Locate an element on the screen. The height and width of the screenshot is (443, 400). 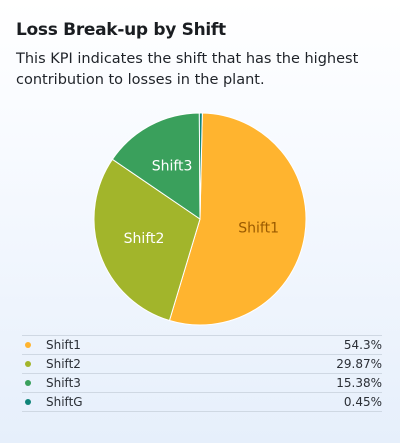
pie-slice-shift3 is located at coordinates (156, 166).